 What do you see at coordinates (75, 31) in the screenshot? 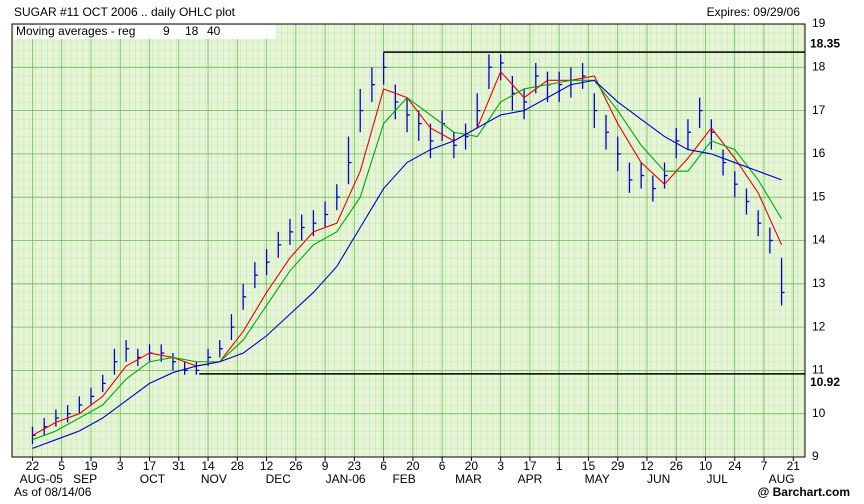
I see `legend-title: Moving averages - reg` at bounding box center [75, 31].